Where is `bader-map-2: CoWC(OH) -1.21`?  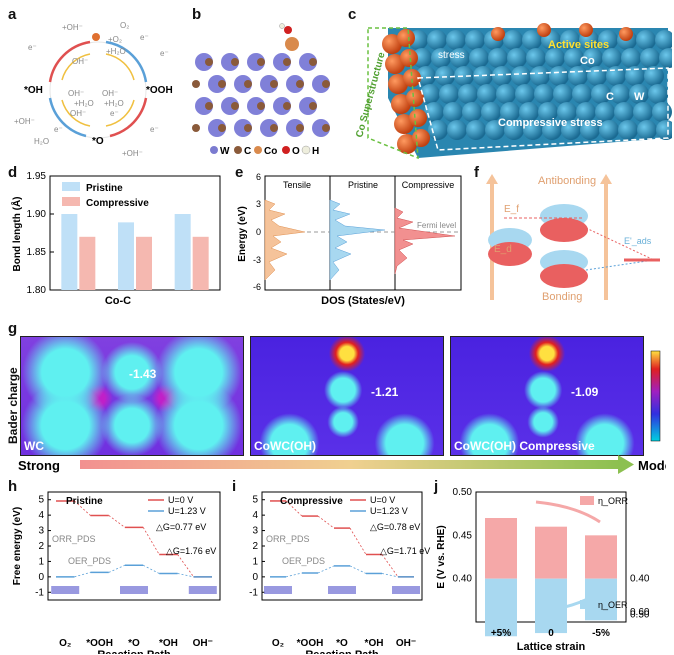 bader-map-2: CoWC(OH) -1.21 is located at coordinates (347, 396).